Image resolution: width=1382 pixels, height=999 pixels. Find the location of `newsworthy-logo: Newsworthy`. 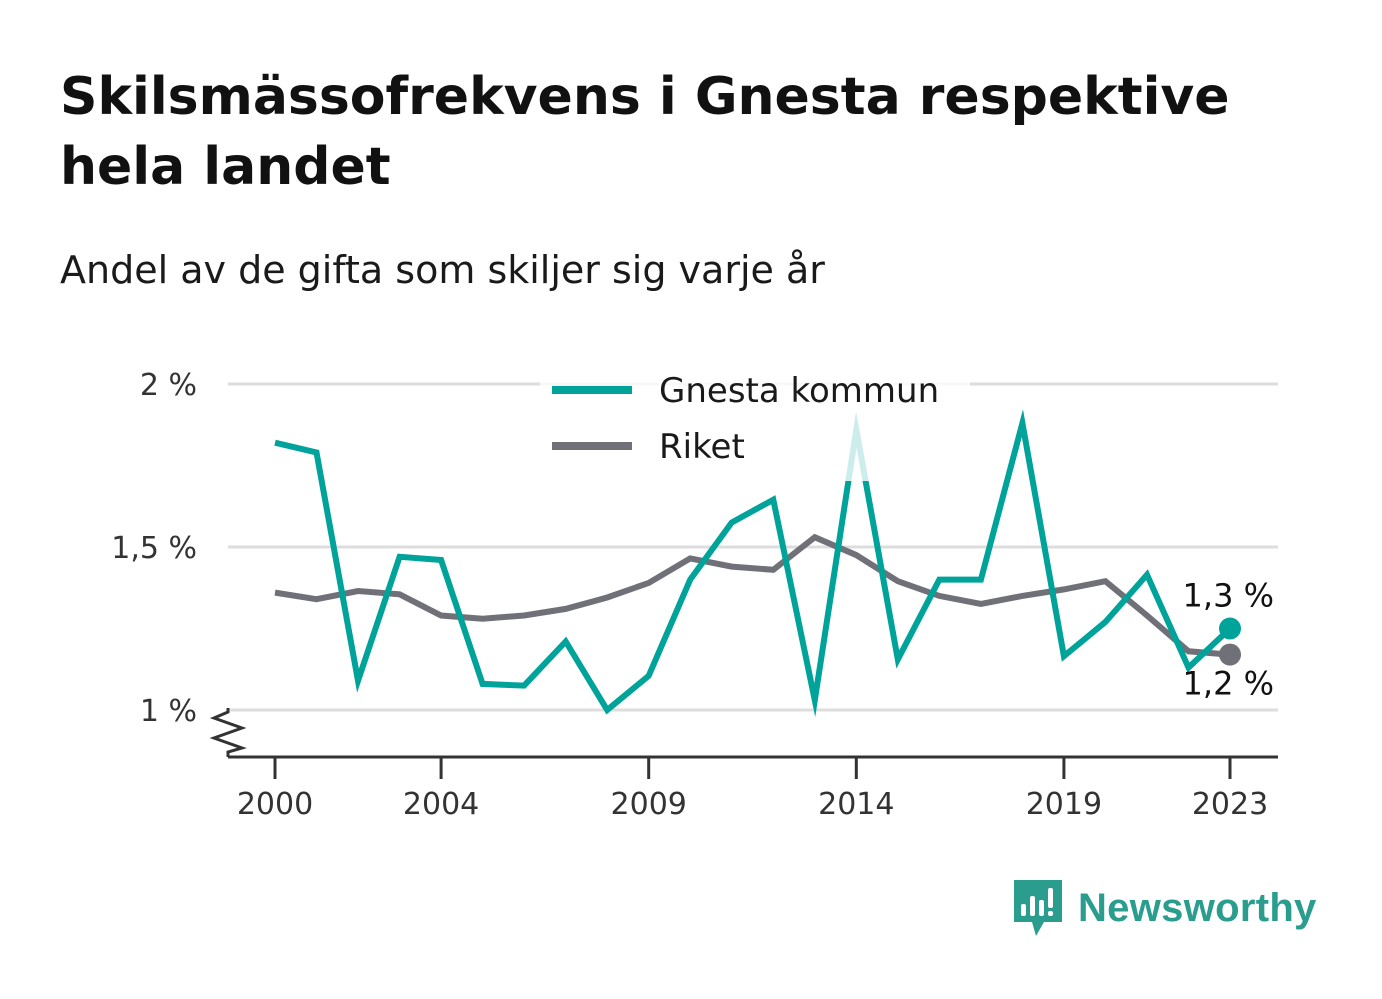

newsworthy-logo: Newsworthy is located at coordinates (1163, 908).